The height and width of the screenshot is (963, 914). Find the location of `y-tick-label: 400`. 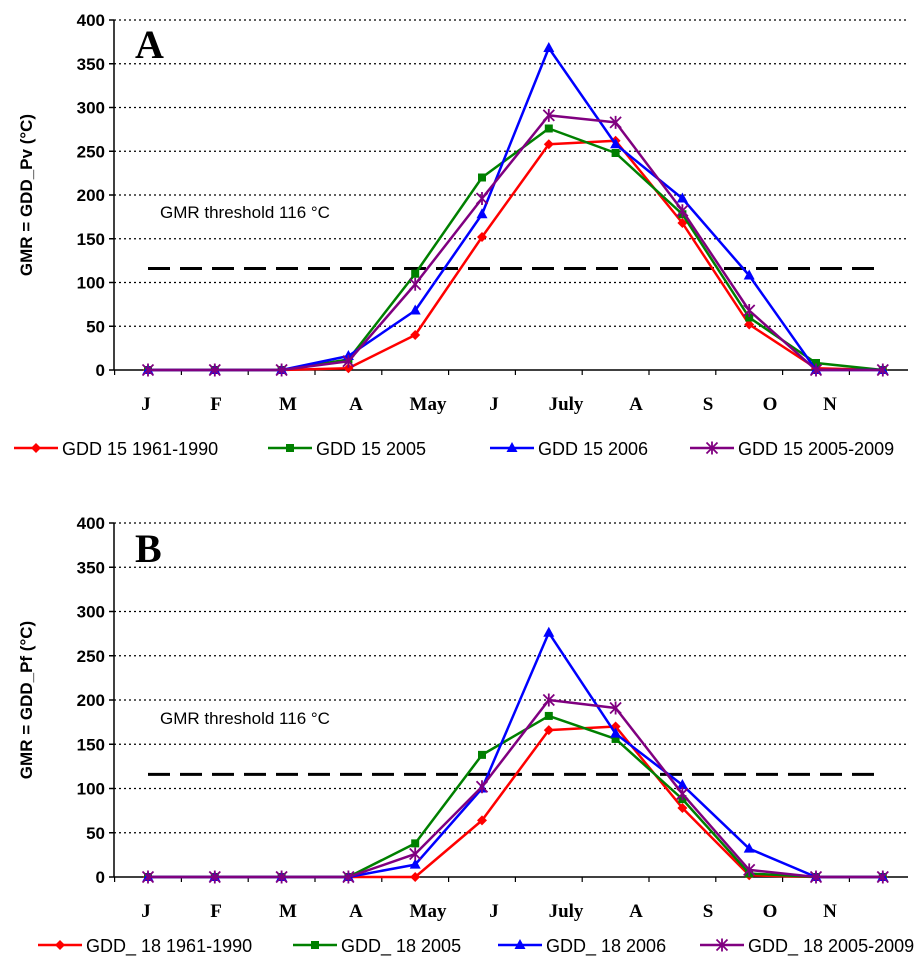

y-tick-label: 400 is located at coordinates (91, 523).